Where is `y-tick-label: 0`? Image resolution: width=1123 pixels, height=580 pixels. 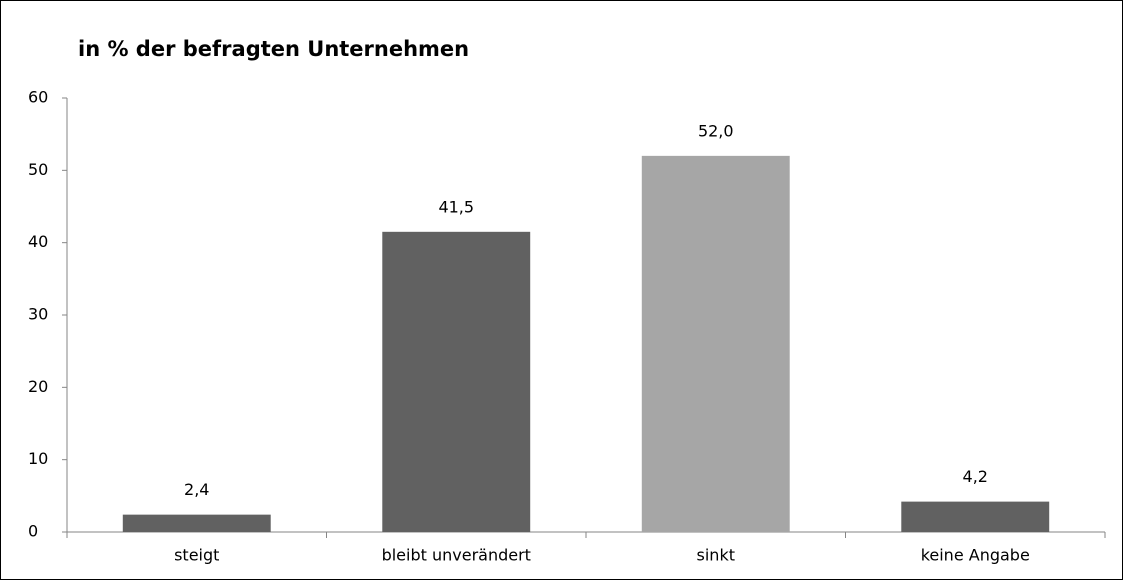
y-tick-label: 0 is located at coordinates (33, 531).